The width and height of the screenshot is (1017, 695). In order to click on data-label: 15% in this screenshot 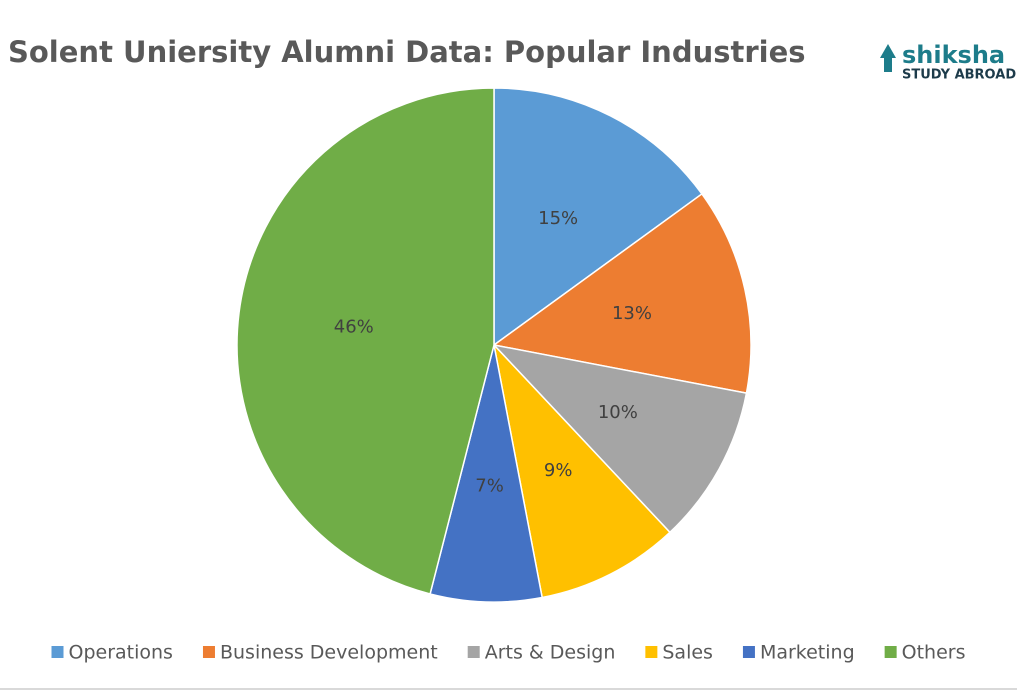, I will do `click(558, 218)`.